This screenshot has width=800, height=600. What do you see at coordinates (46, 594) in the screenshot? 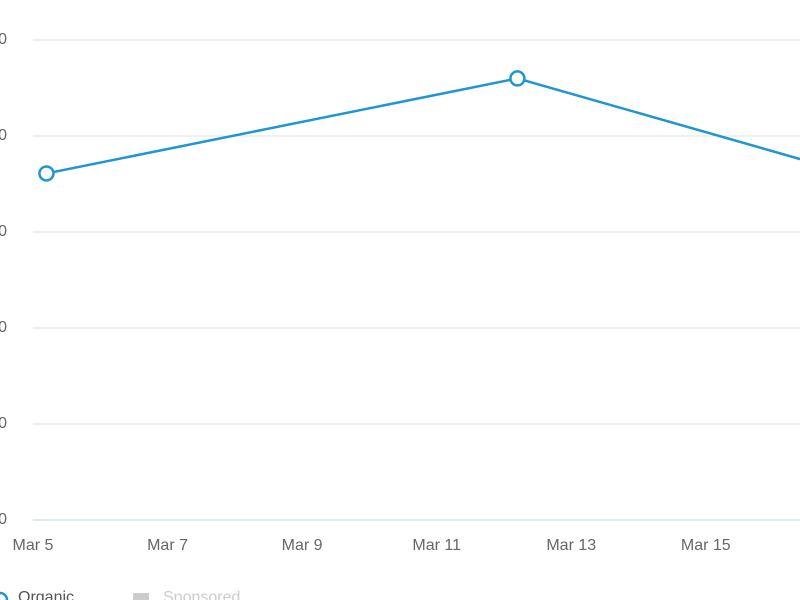
I see `legend-label: Organic` at bounding box center [46, 594].